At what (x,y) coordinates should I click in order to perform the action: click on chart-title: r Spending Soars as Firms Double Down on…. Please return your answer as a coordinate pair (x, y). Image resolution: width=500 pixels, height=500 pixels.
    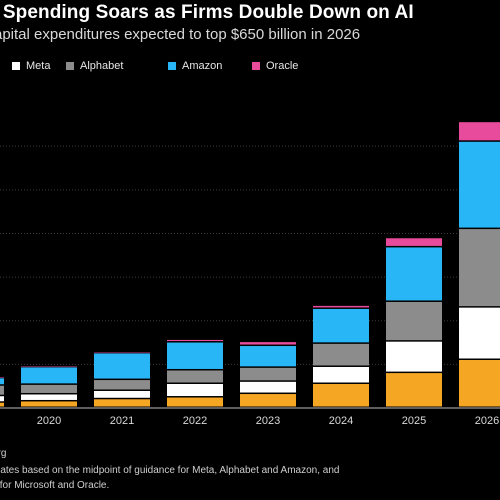
    Looking at the image, I should click on (207, 12).